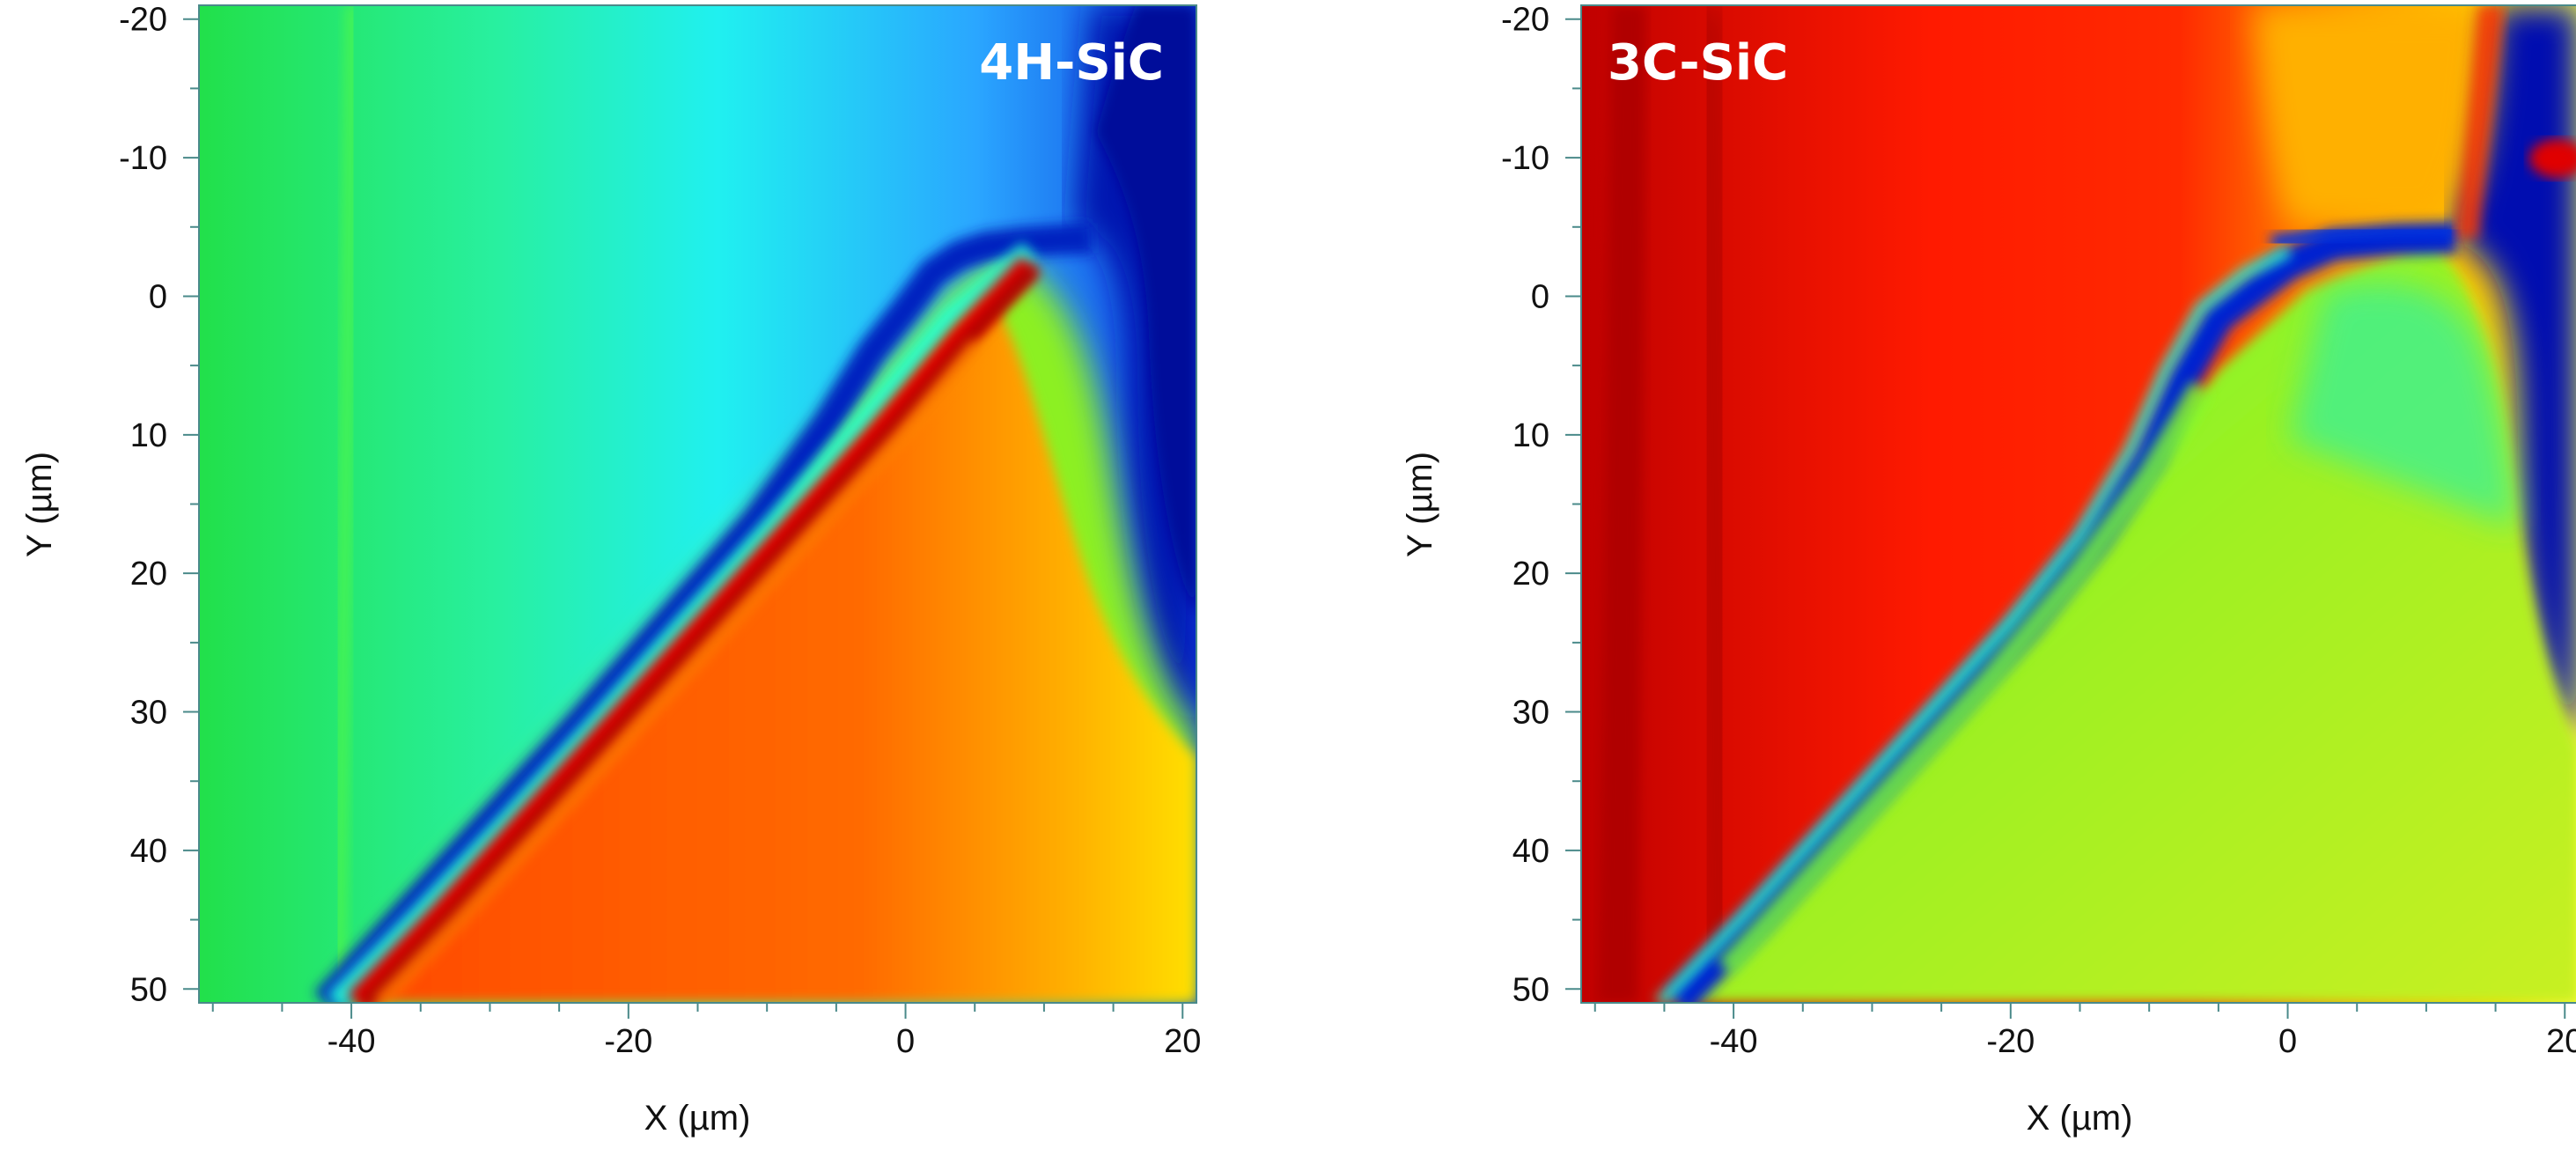 This screenshot has height=1149, width=2576. What do you see at coordinates (1071, 63) in the screenshot?
I see `panel-label: 4H-SiC` at bounding box center [1071, 63].